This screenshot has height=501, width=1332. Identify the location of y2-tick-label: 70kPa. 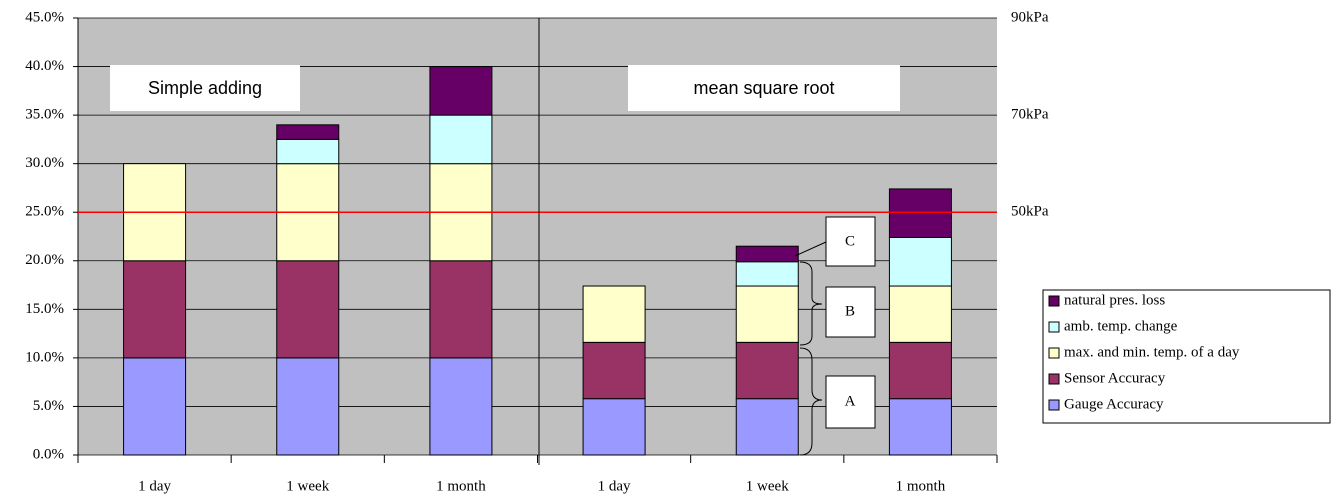
(1030, 115).